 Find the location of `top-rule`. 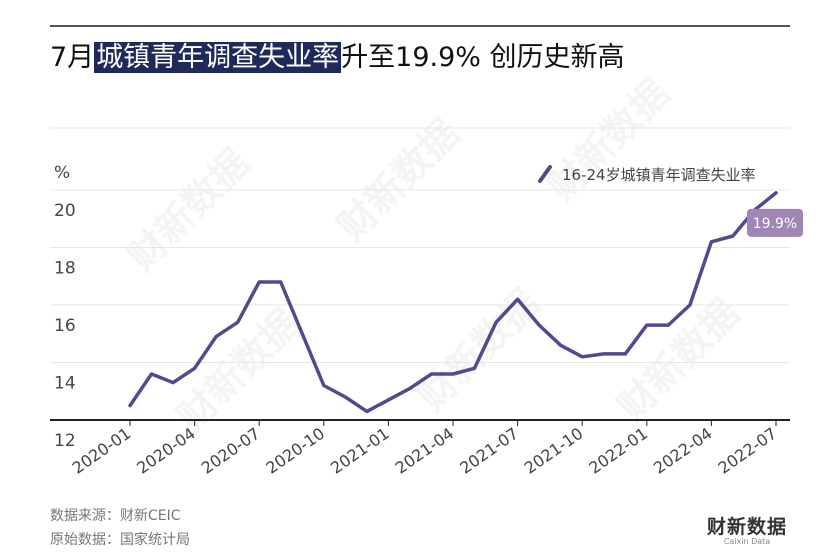

top-rule is located at coordinates (420, 26).